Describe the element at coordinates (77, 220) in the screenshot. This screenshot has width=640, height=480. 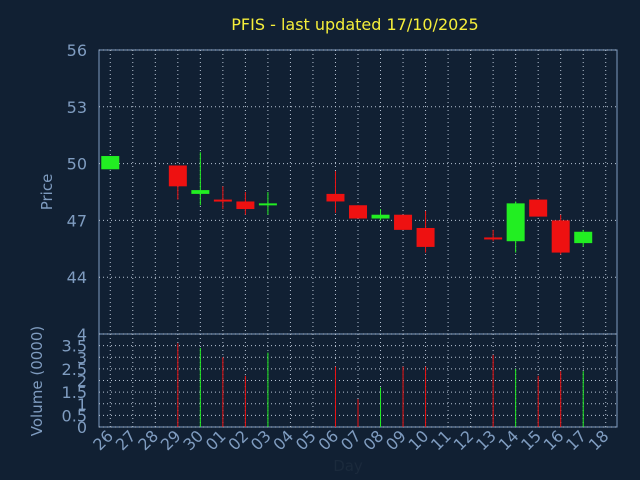
I see `price-tick-label: 47` at that location.